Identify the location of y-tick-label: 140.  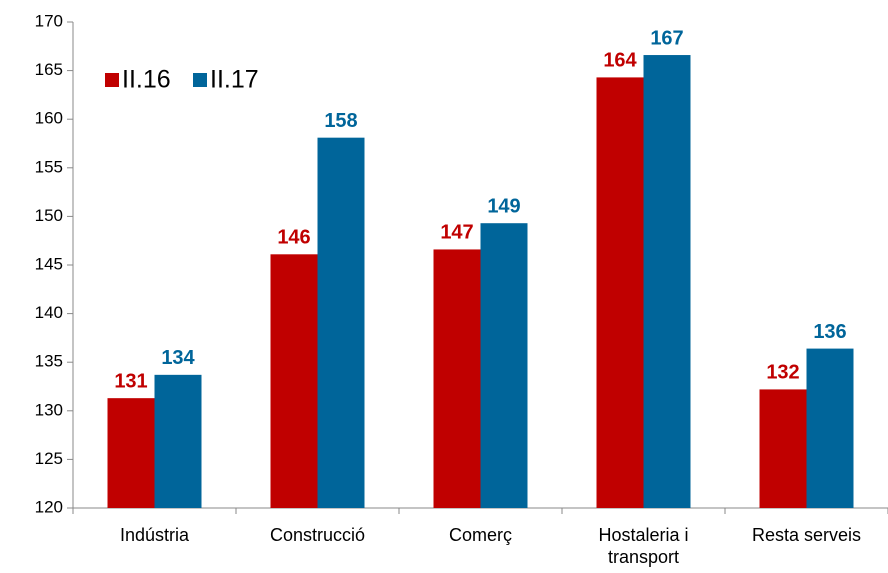
(49, 312).